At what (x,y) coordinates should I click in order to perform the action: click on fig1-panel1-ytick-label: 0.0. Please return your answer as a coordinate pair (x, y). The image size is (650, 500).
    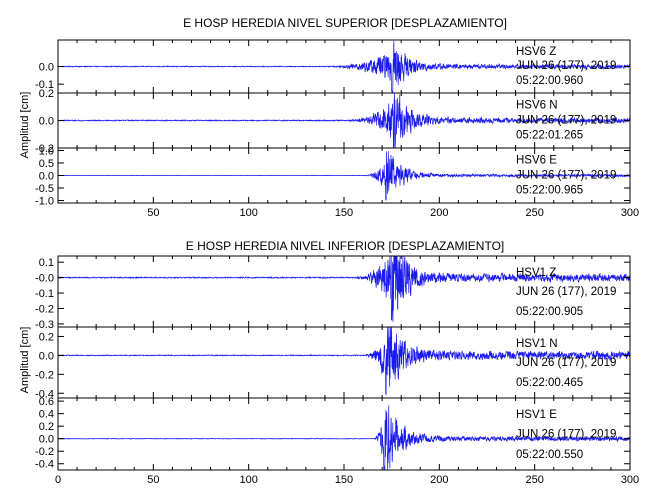
    Looking at the image, I should click on (46, 356).